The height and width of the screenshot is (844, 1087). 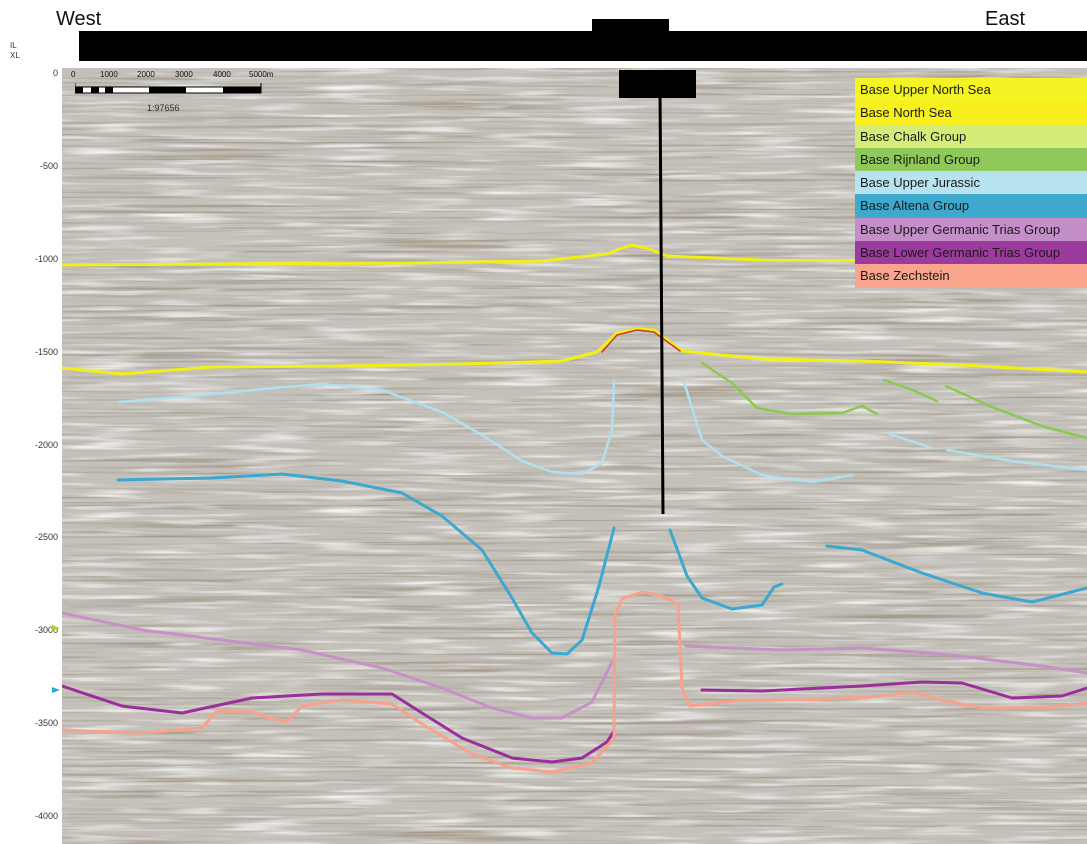 I want to click on redacted-tab, so click(x=630, y=26).